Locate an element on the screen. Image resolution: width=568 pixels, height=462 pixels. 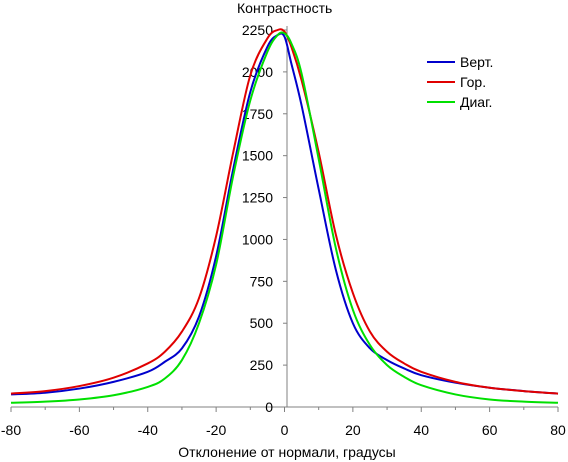
y-tick-label: 750 is located at coordinates (262, 281).